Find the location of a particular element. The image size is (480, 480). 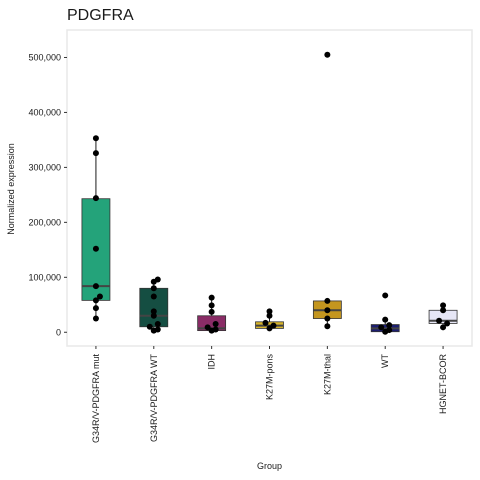

x-tick-label: K27M-thal is located at coordinates (327, 374).